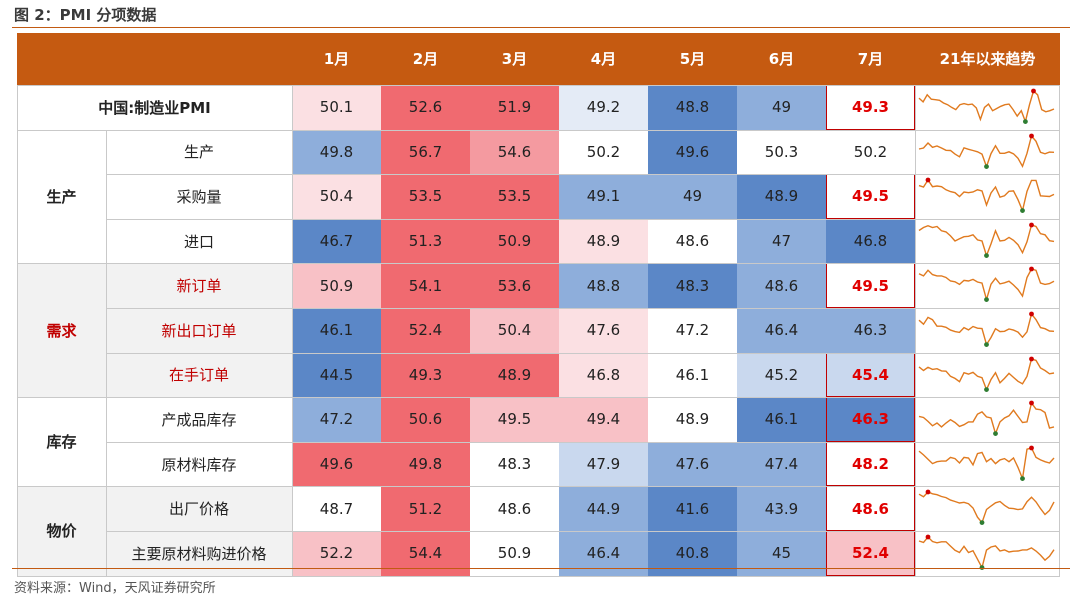 This screenshot has width=1080, height=602. Describe the element at coordinates (199, 241) in the screenshot. I see `row-label: 进口` at that location.